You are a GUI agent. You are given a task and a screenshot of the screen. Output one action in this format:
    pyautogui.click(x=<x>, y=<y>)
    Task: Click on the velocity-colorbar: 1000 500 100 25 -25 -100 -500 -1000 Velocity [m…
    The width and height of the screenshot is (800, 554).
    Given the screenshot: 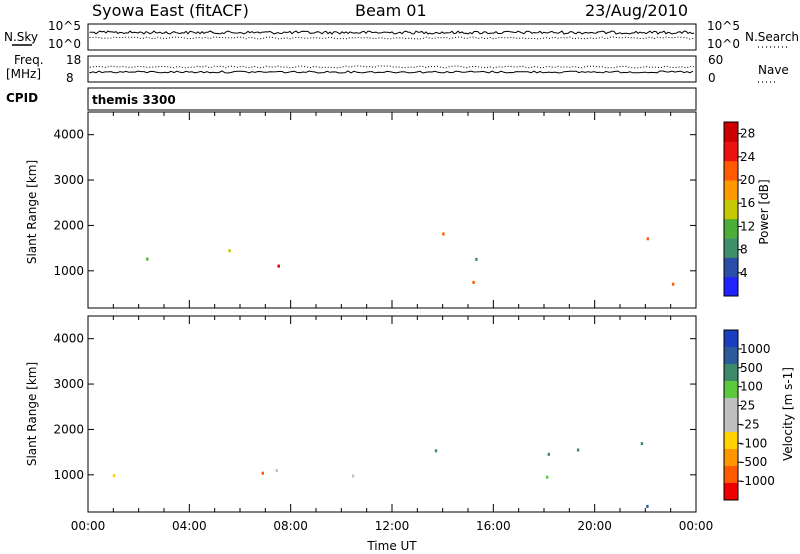 What is the action you would take?
    pyautogui.click(x=759, y=415)
    